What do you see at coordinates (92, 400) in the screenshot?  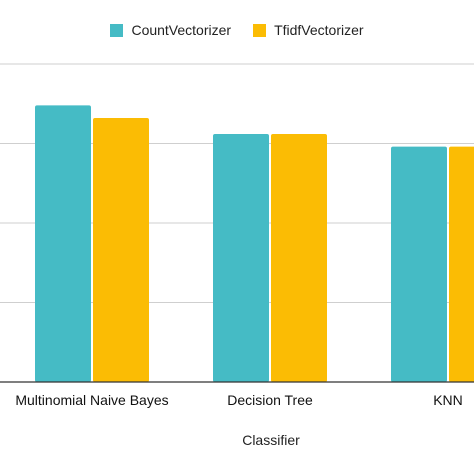 I see `x-tick-label-multinomial-naive-bayes: Multinomial Naive Bayes` at bounding box center [92, 400].